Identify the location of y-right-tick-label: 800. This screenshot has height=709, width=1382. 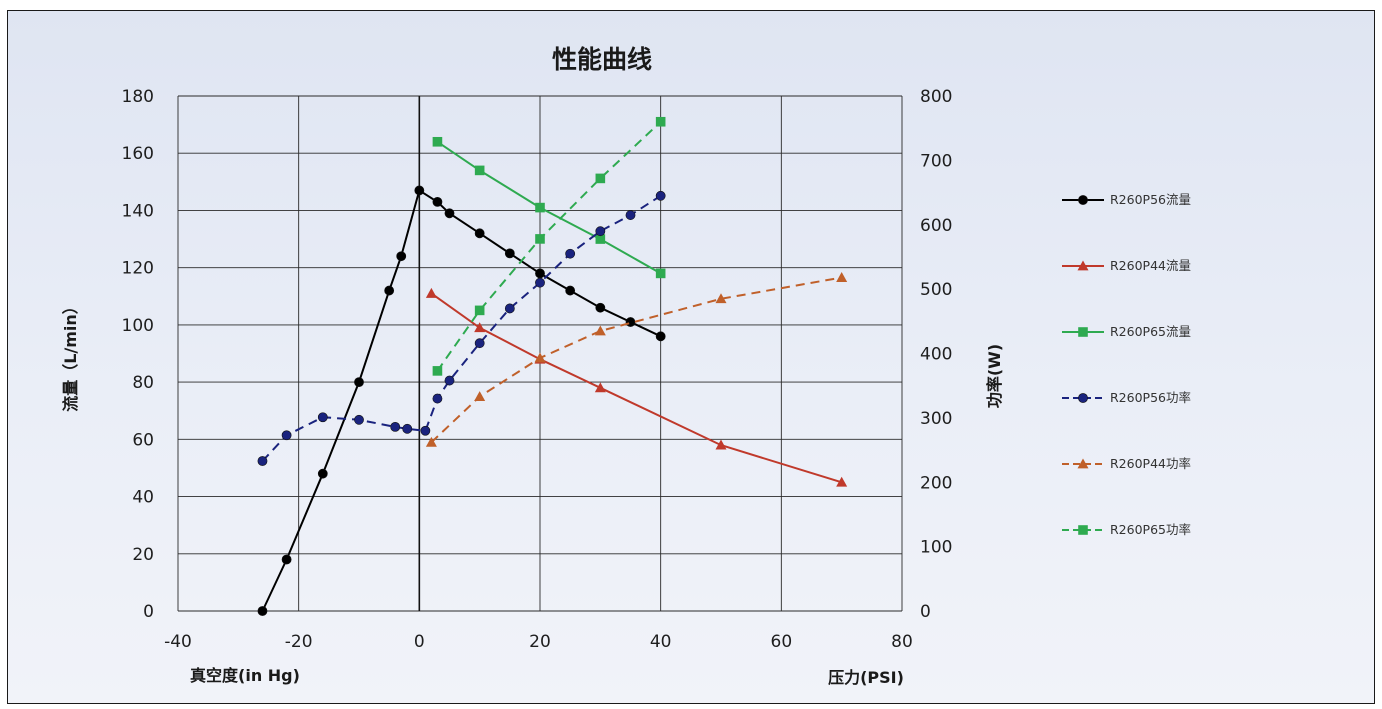
(936, 97).